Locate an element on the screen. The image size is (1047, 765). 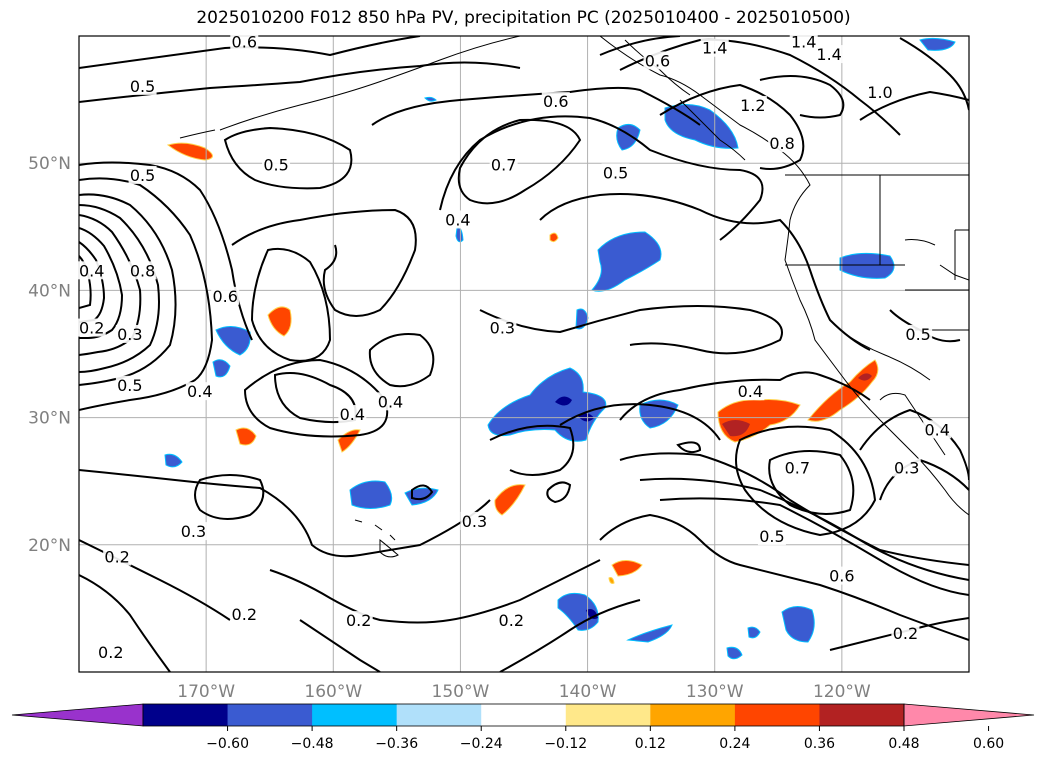
longitude-tick-label: 140°W is located at coordinates (588, 692).